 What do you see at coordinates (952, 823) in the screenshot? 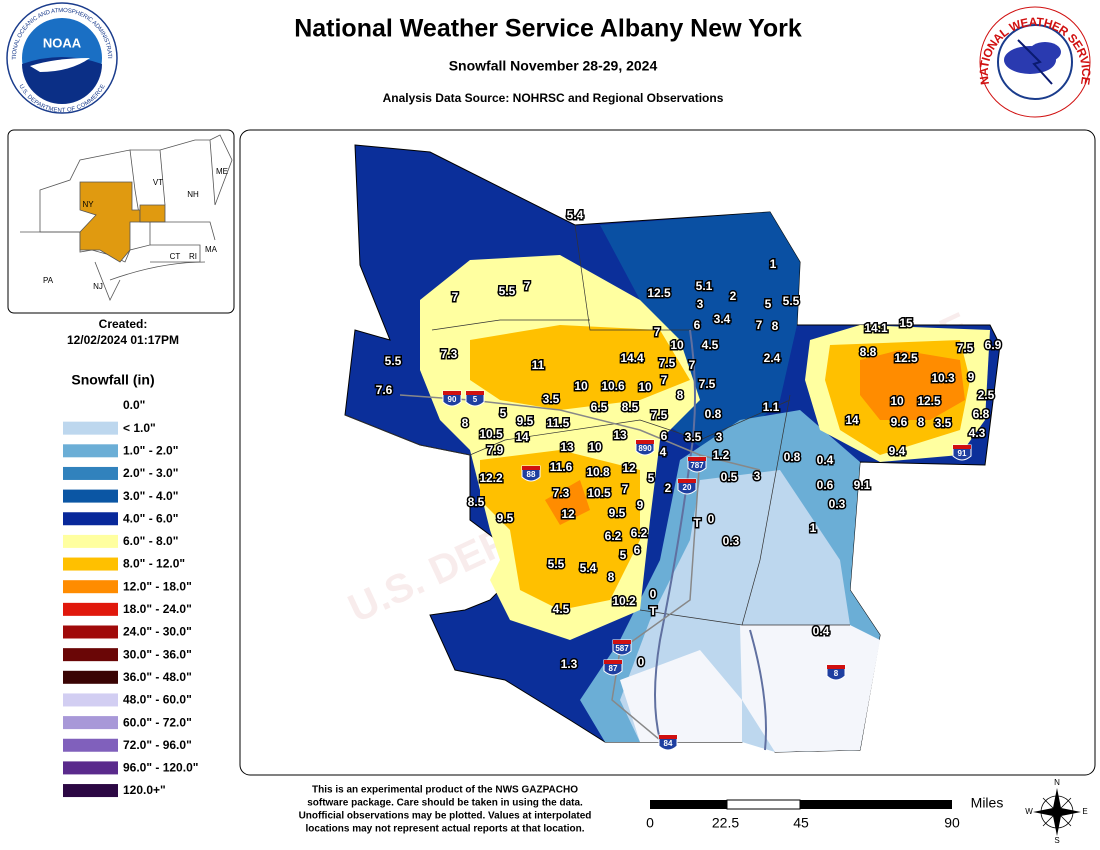
I see `scale-tick-label: 90` at bounding box center [952, 823].